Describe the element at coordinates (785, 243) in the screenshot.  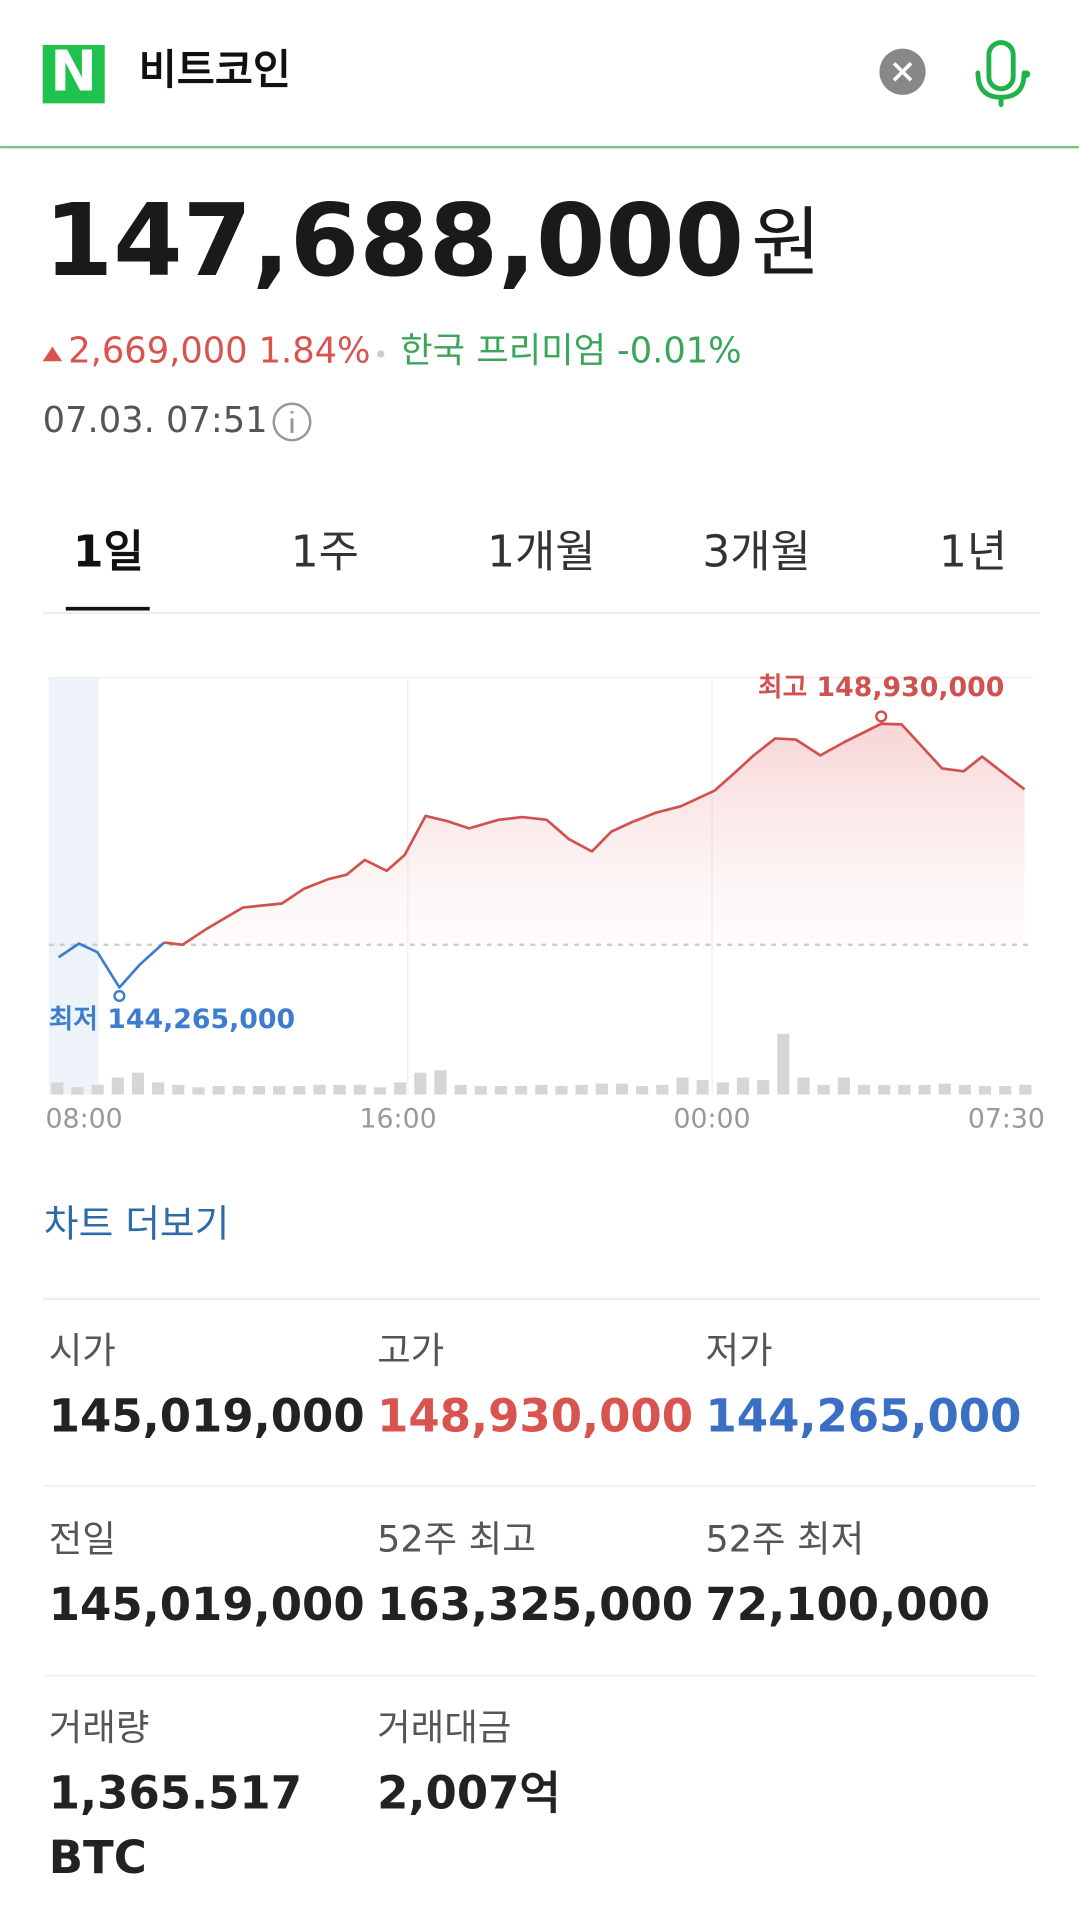
I see `price-unit: 원` at that location.